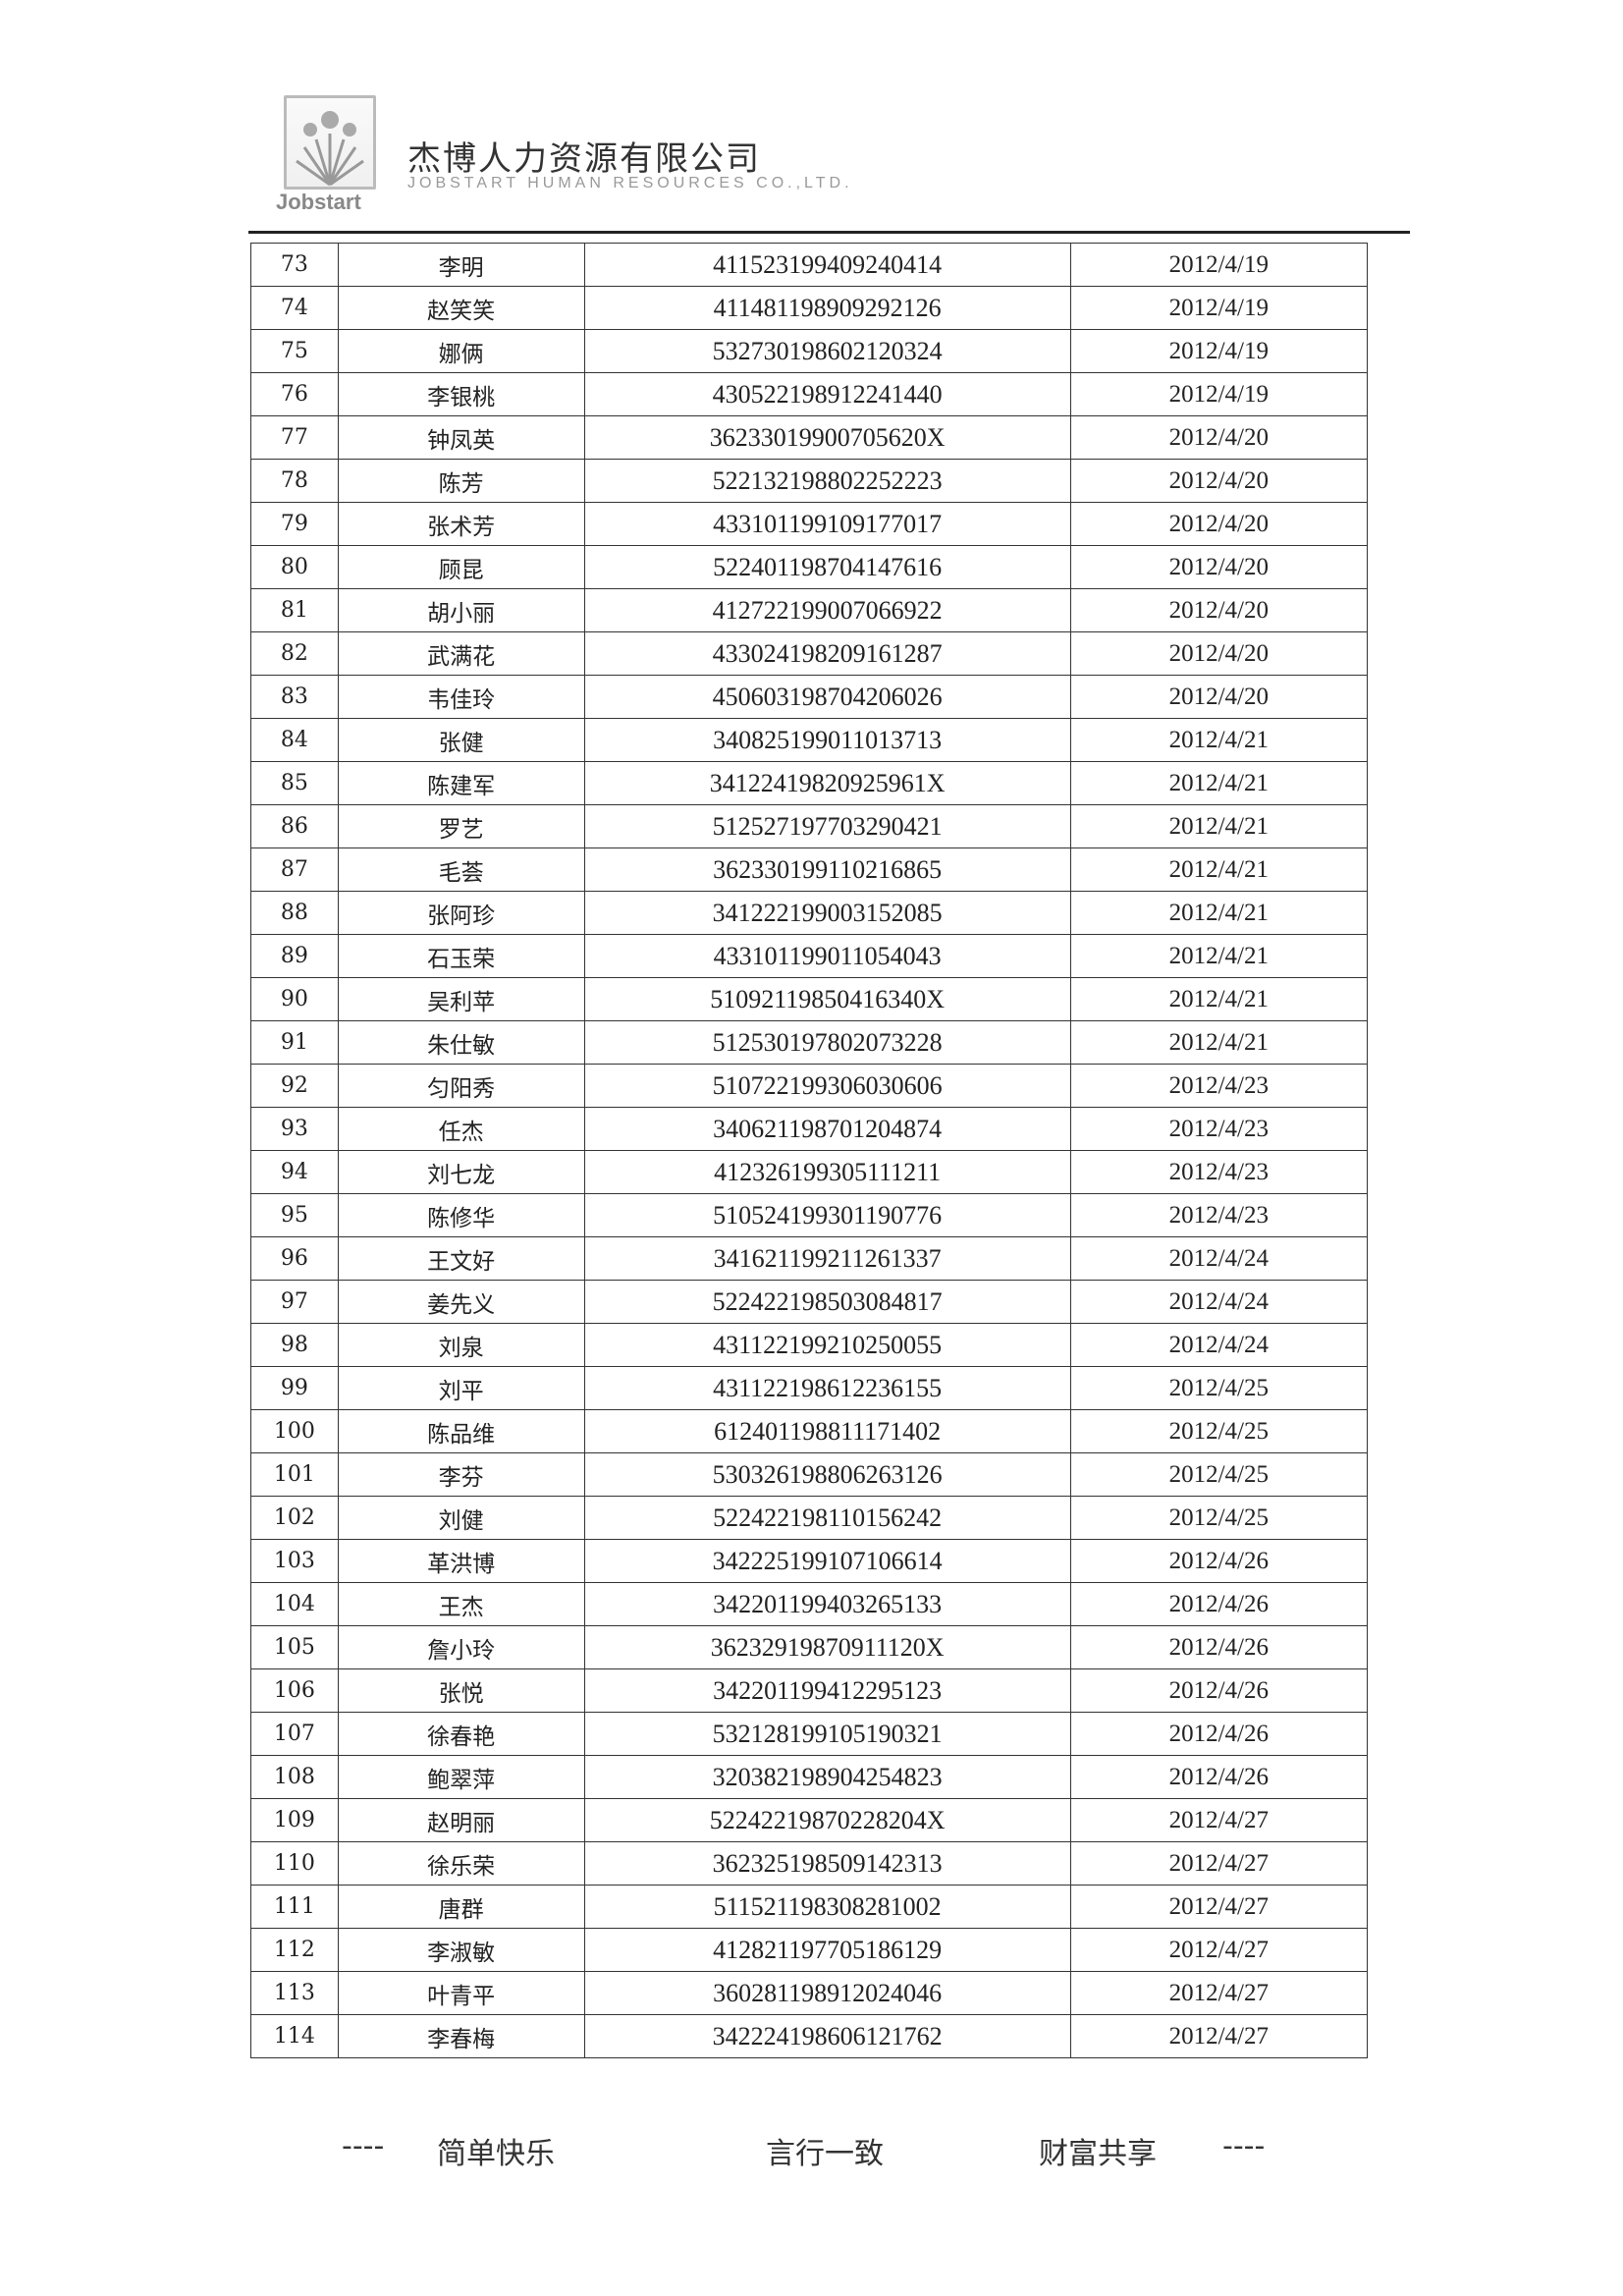 The image size is (1623, 2296). Describe the element at coordinates (809, 869) in the screenshot. I see `table-row: 87 毛荟 362330199110216865 2012/4/21` at that location.